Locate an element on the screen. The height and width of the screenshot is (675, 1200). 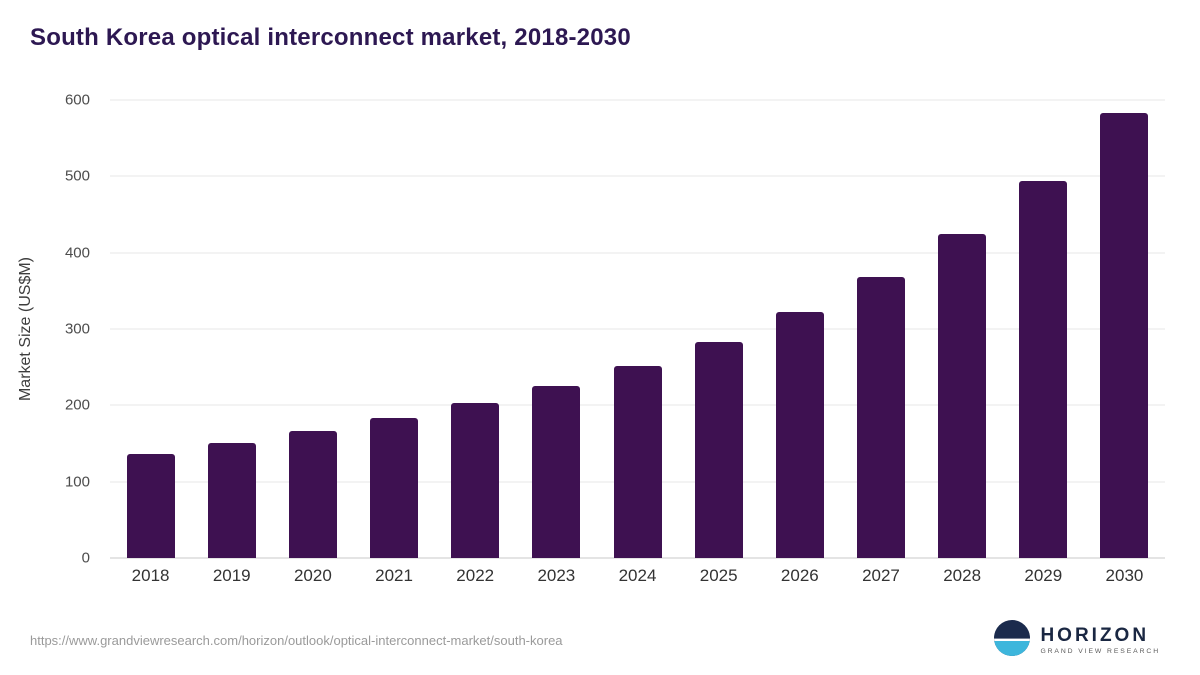
horizon-logo-text: HORIZON GRAND VIEW RESEARCH is located at coordinates (1100, 641).